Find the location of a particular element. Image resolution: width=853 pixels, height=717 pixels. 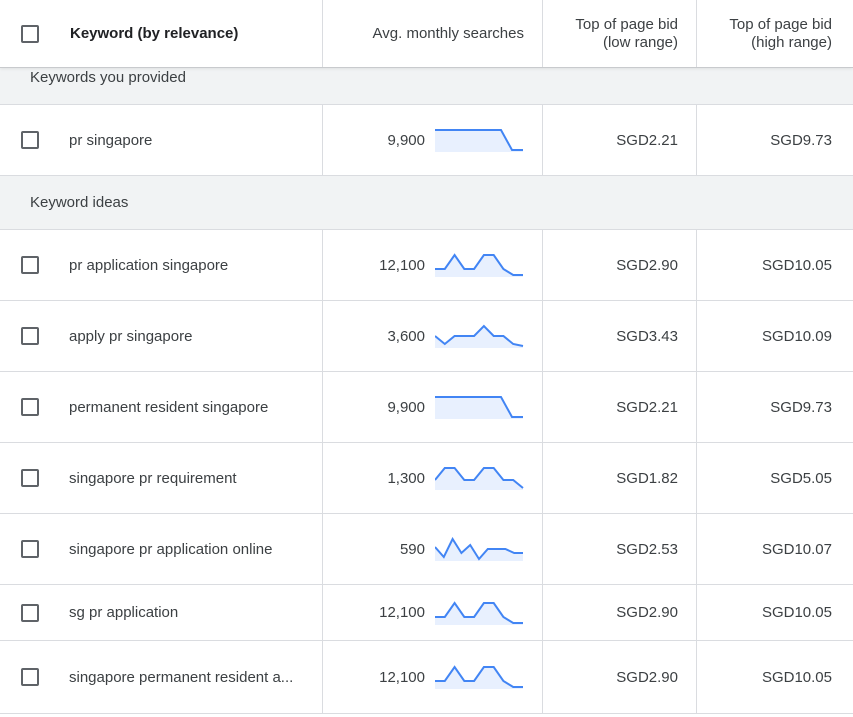

col-header-low-bid: Top of page bid (low range) is located at coordinates (619, 33).